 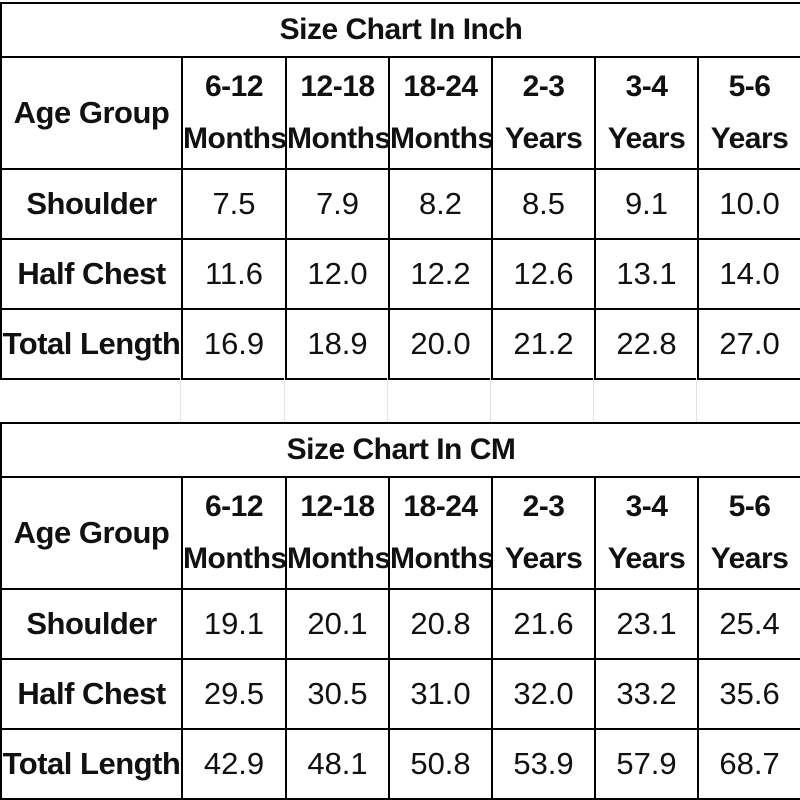 What do you see at coordinates (543, 274) in the screenshot?
I see `table-cell: 12.6` at bounding box center [543, 274].